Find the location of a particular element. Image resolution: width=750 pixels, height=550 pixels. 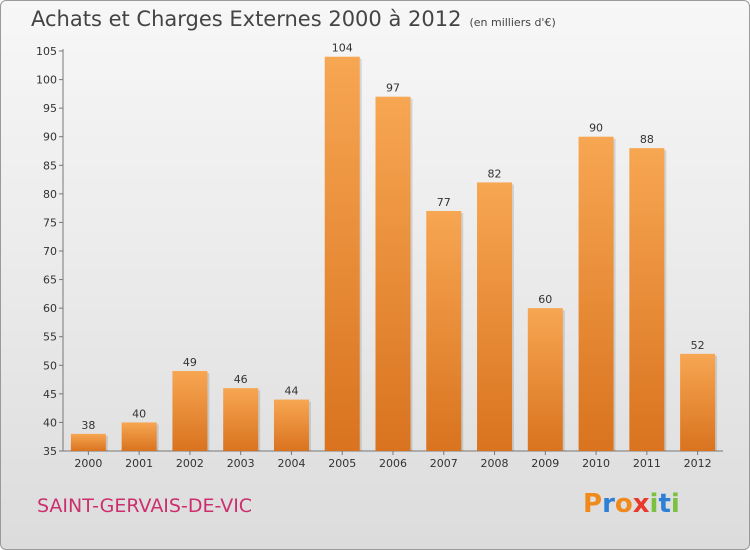

value-label-2011: 88 is located at coordinates (647, 139).